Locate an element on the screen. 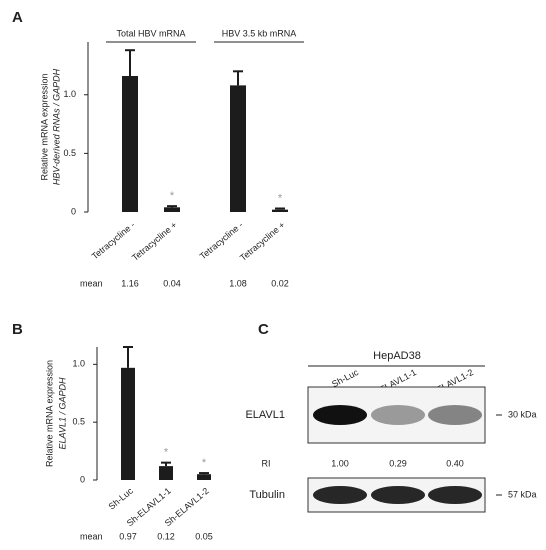  row-label: Tubulin is located at coordinates (267, 495).